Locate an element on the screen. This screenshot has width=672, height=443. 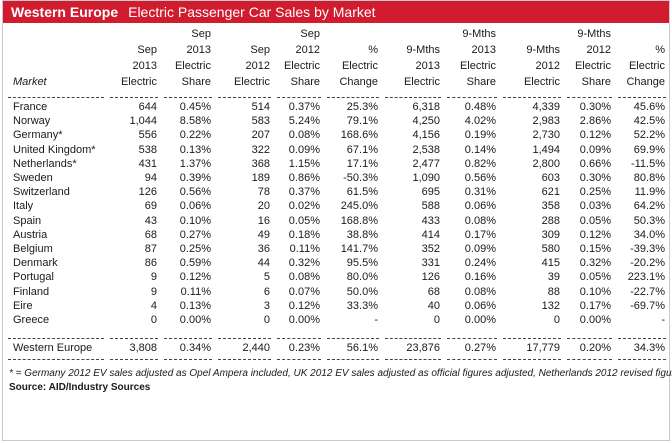
table-cell: 0.56% is located at coordinates (480, 178).